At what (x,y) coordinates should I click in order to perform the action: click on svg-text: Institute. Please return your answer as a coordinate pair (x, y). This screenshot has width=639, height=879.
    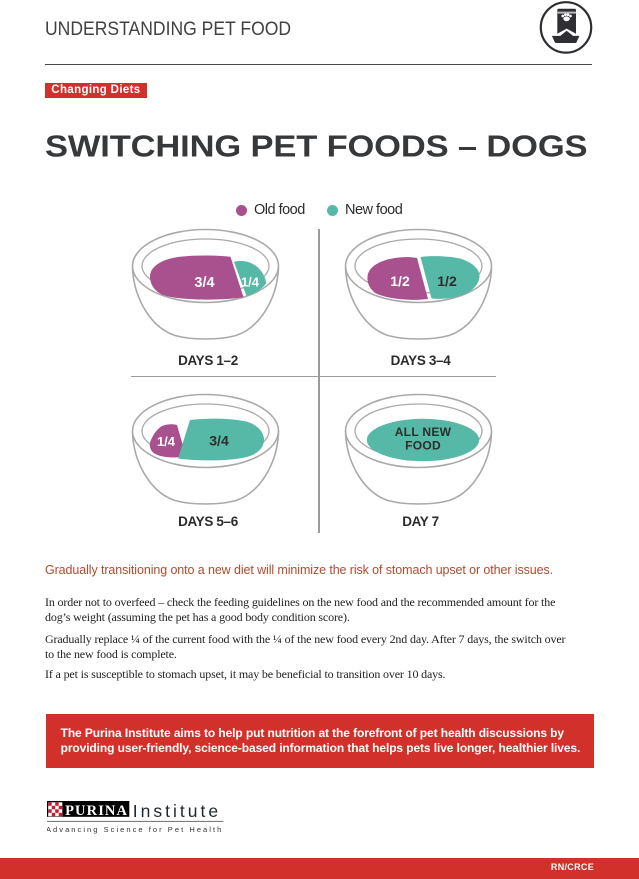
    Looking at the image, I should click on (176, 812).